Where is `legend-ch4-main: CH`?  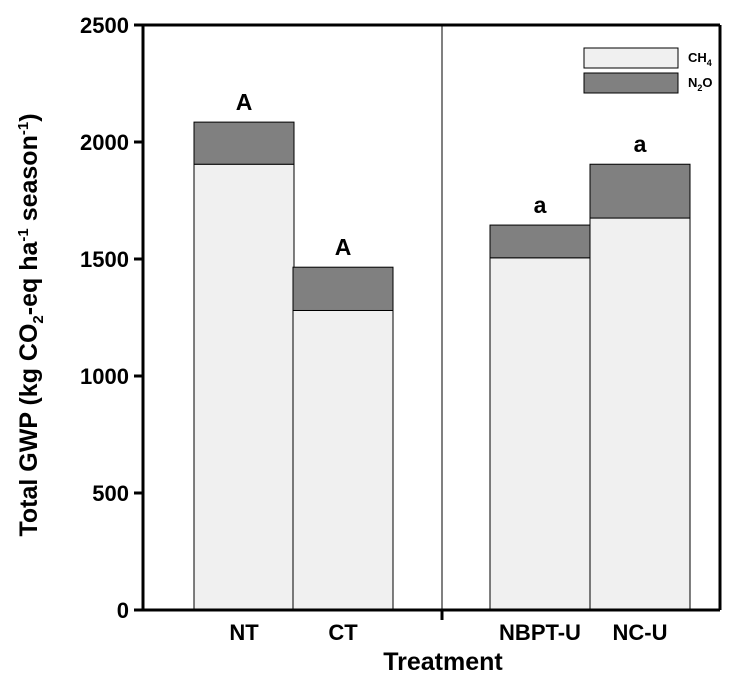
legend-ch4-main: CH is located at coordinates (697, 57).